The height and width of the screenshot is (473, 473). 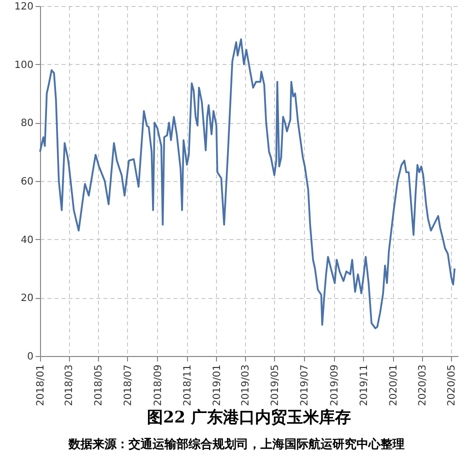 I want to click on y-tick-label: 80, so click(x=27, y=124).